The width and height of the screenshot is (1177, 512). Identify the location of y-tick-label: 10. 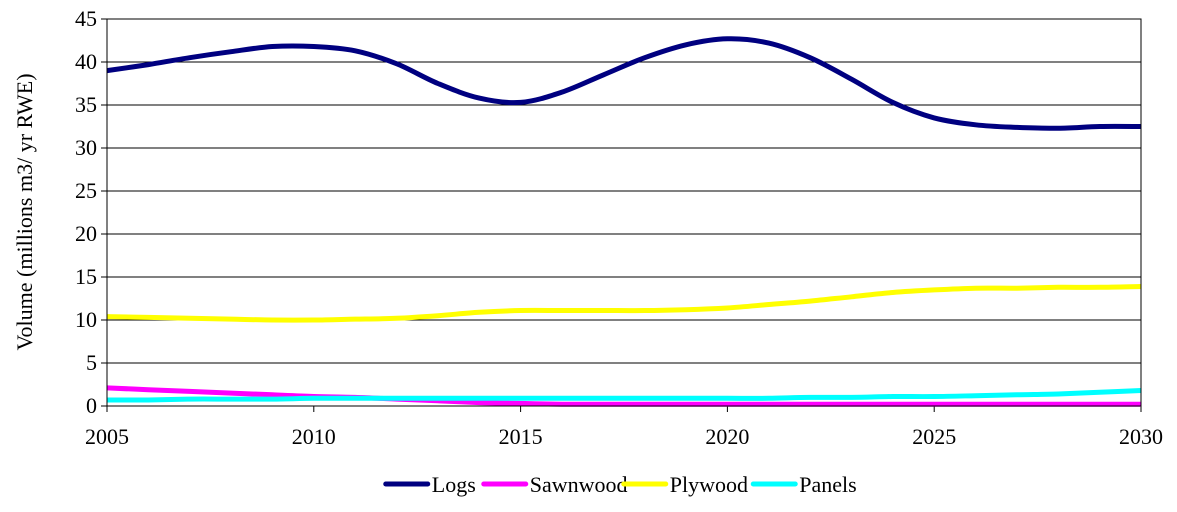
(86, 319).